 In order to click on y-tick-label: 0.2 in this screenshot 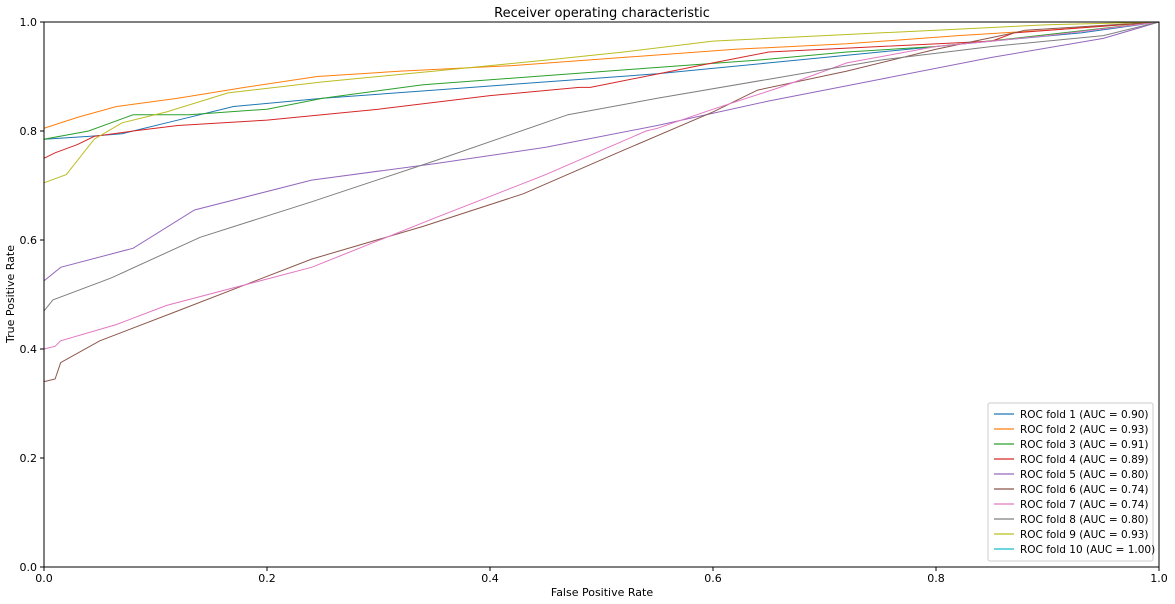, I will do `click(29, 458)`.